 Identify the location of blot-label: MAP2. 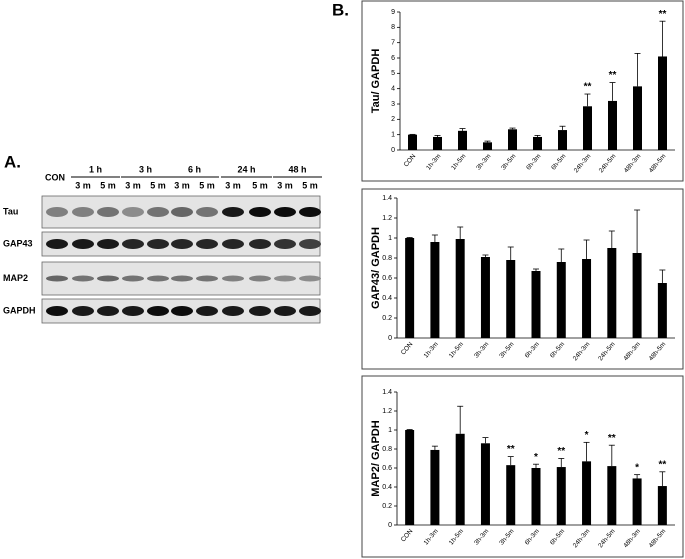
(15, 278).